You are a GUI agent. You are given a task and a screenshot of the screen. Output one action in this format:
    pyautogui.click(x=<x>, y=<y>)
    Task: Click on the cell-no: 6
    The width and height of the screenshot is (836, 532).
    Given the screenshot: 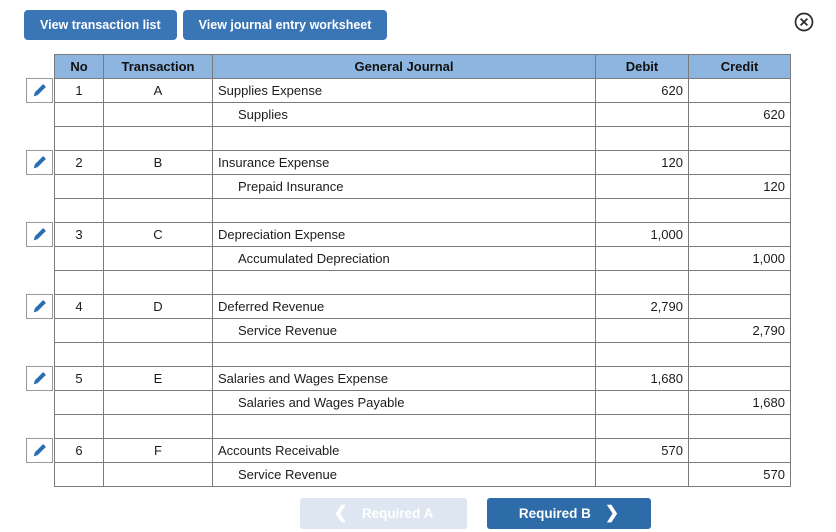 What is the action you would take?
    pyautogui.click(x=79, y=451)
    